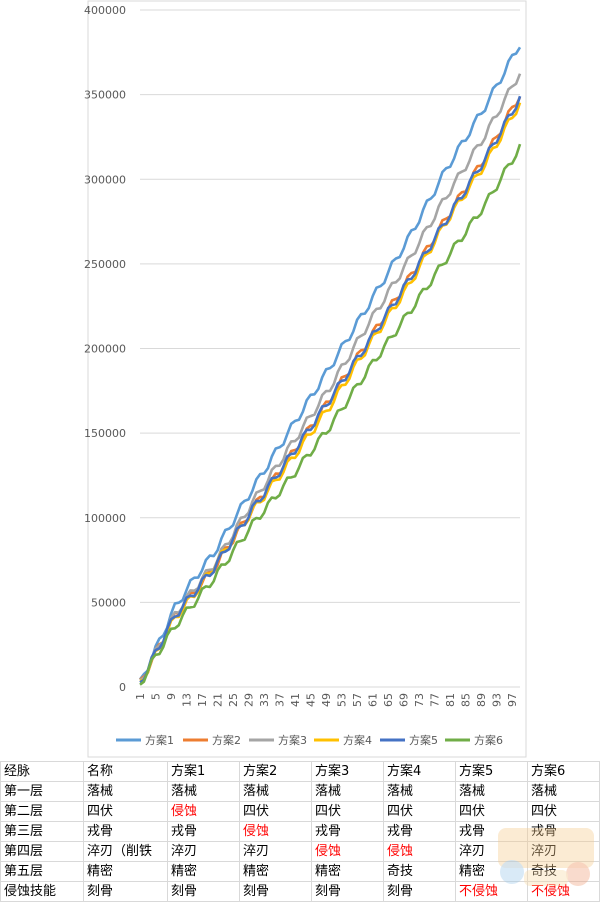 Image resolution: width=607 pixels, height=902 pixels. What do you see at coordinates (512, 700) in the screenshot?
I see `x-tick-label: 97` at bounding box center [512, 700].